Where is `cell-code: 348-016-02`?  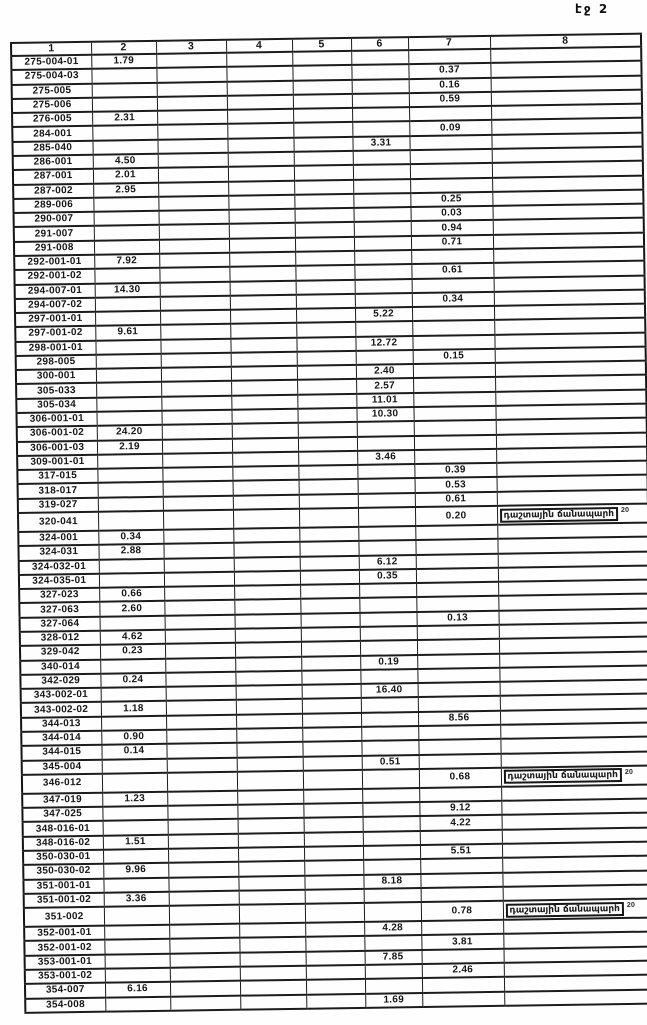
cell-code: 348-016-02 is located at coordinates (62, 843).